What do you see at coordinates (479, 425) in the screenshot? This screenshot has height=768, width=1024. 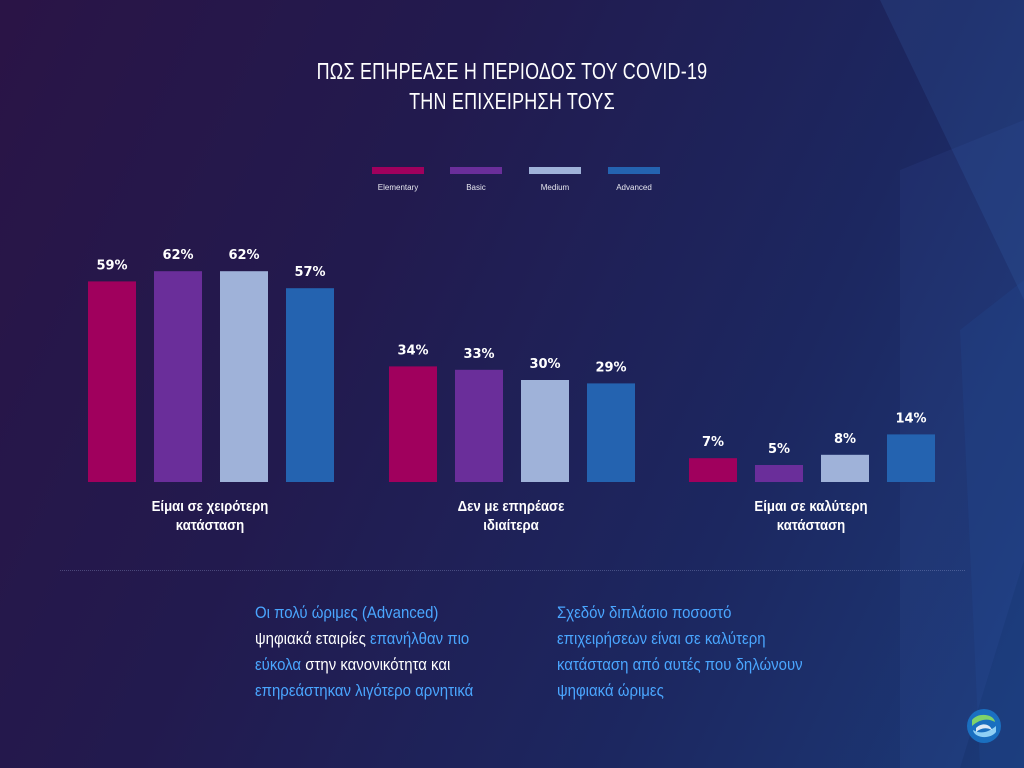 I see `bar-unaffected-basic` at bounding box center [479, 425].